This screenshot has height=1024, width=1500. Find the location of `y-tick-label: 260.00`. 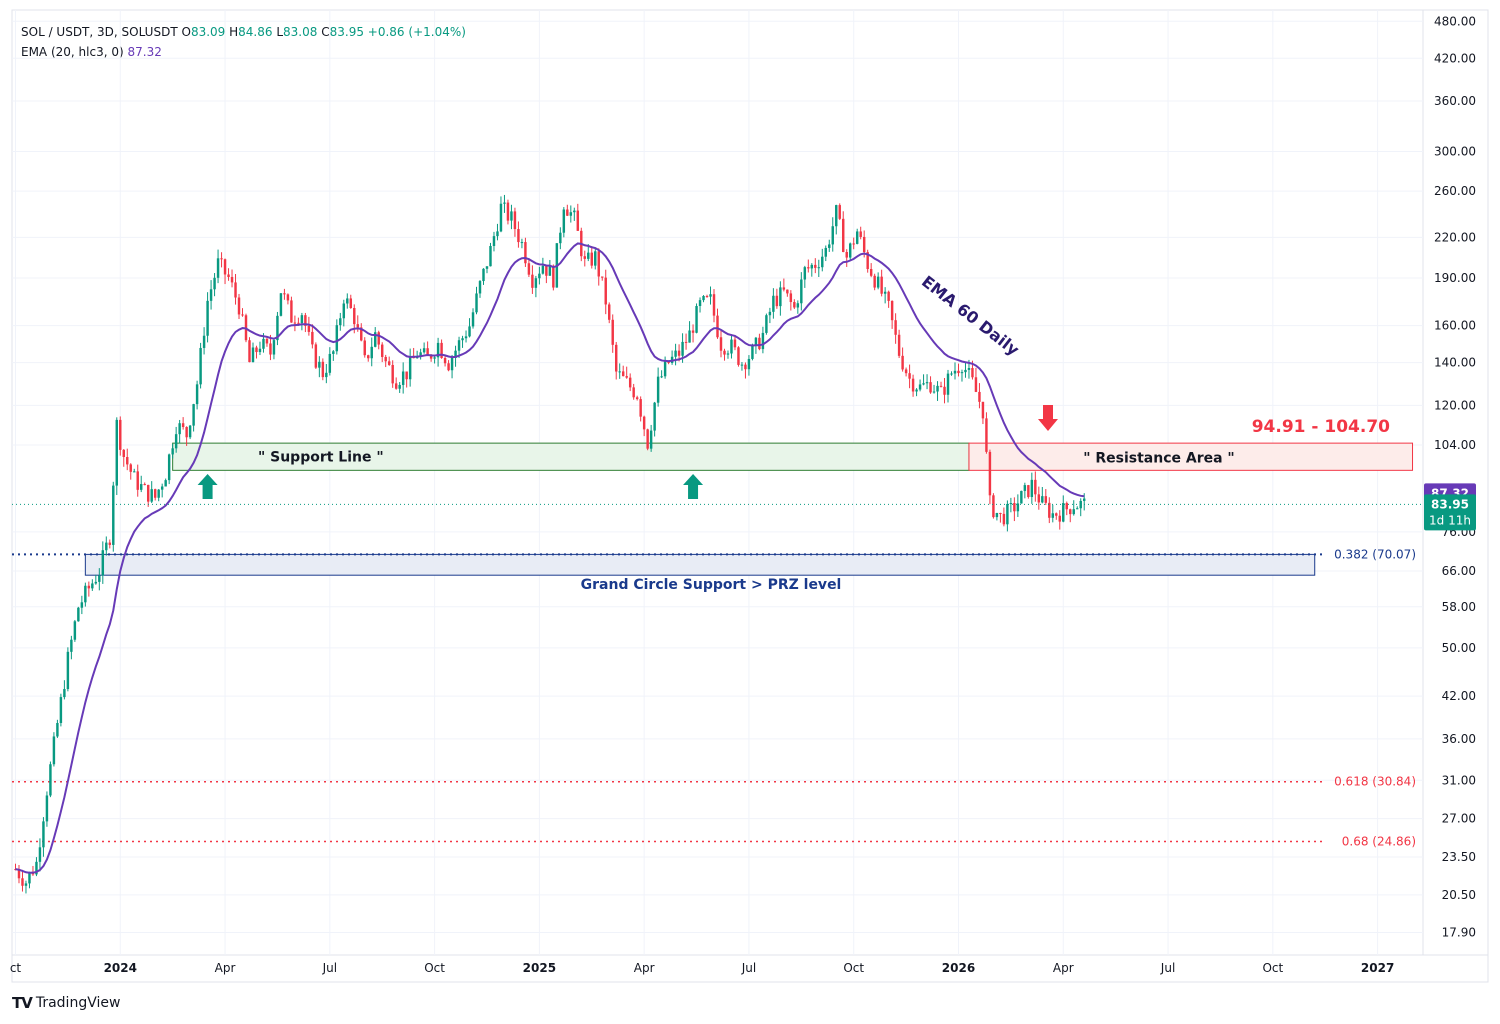

y-tick-label: 260.00 is located at coordinates (1455, 191).